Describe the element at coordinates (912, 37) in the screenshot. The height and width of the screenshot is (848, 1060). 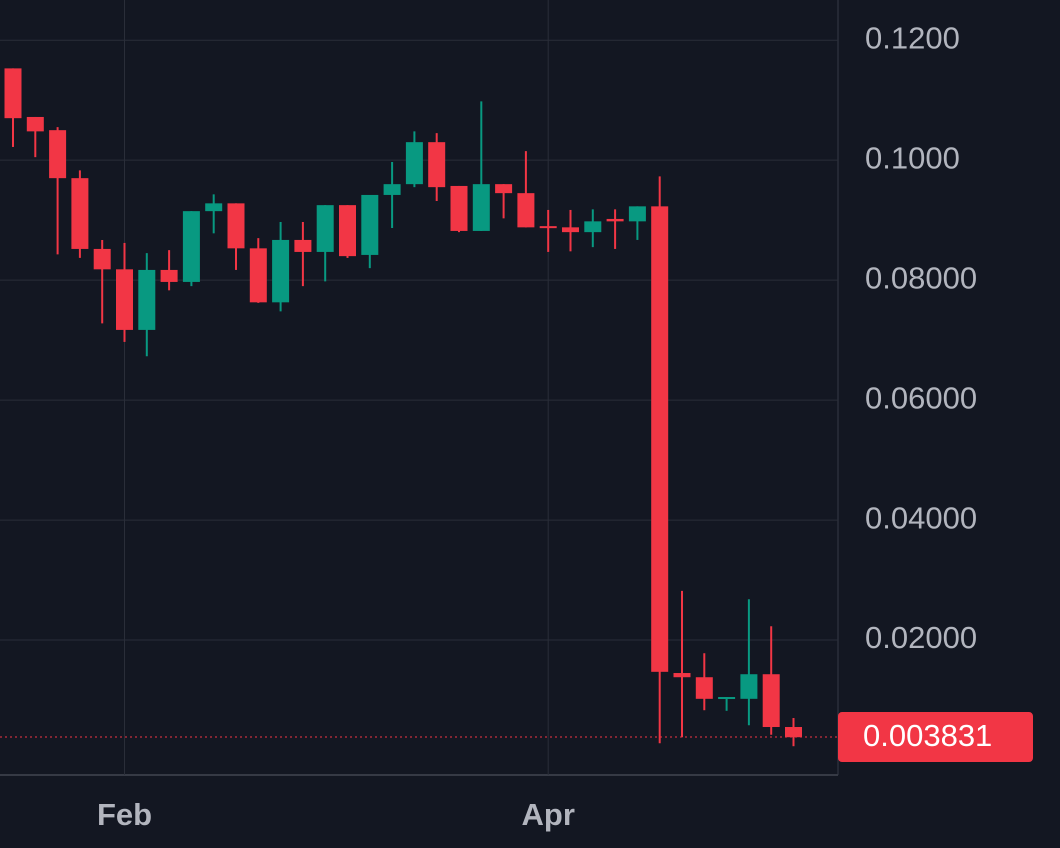
I see `y-tick-label: 0.1200` at that location.